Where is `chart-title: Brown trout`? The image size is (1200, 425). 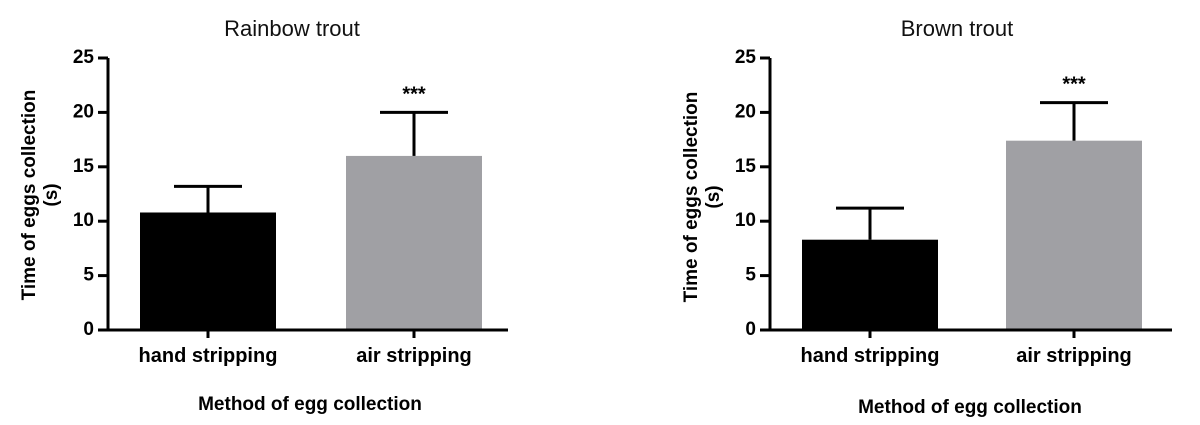 chart-title: Brown trout is located at coordinates (957, 28).